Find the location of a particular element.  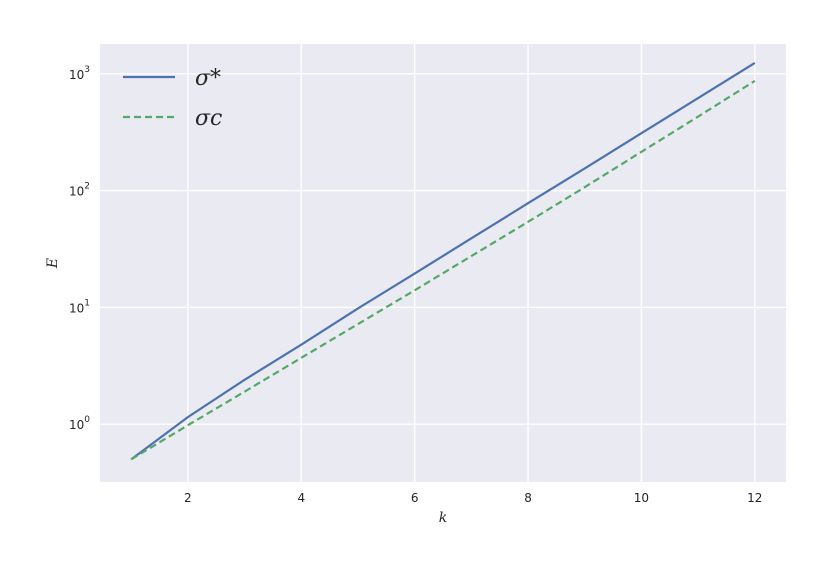

x-tick-label: 12 is located at coordinates (754, 498).